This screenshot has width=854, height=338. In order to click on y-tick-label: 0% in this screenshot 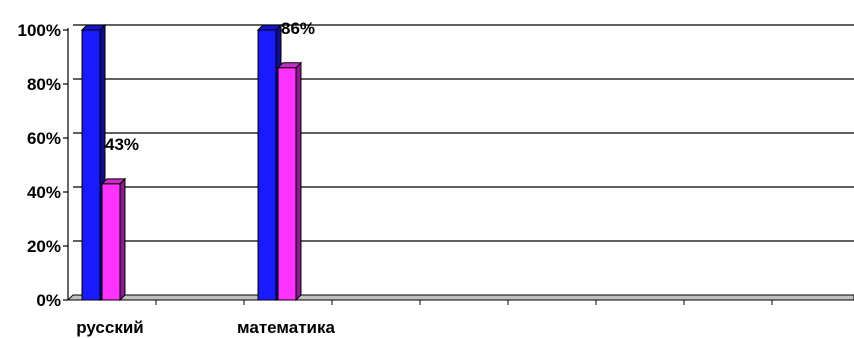, I will do `click(48, 300)`.